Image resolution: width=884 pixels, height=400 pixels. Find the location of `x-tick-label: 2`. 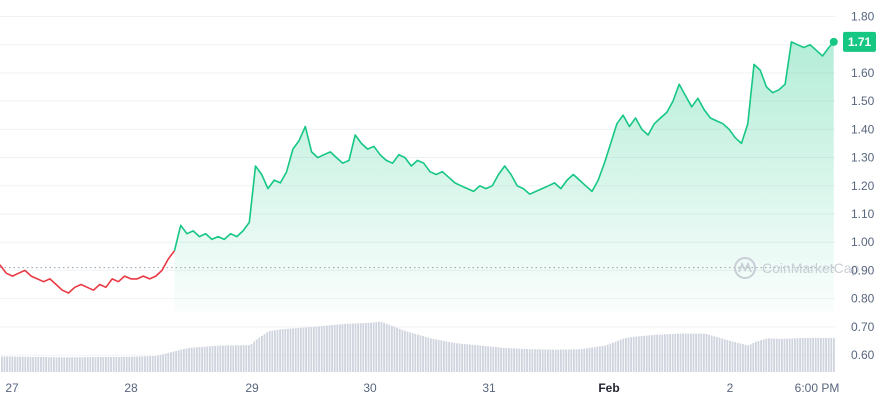

x-tick-label: 2 is located at coordinates (730, 388).